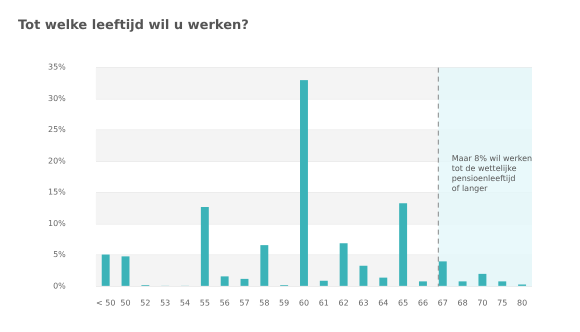 The width and height of the screenshot is (580, 332). Describe the element at coordinates (57, 161) in the screenshot. I see `y-tick-label: 20%` at that location.